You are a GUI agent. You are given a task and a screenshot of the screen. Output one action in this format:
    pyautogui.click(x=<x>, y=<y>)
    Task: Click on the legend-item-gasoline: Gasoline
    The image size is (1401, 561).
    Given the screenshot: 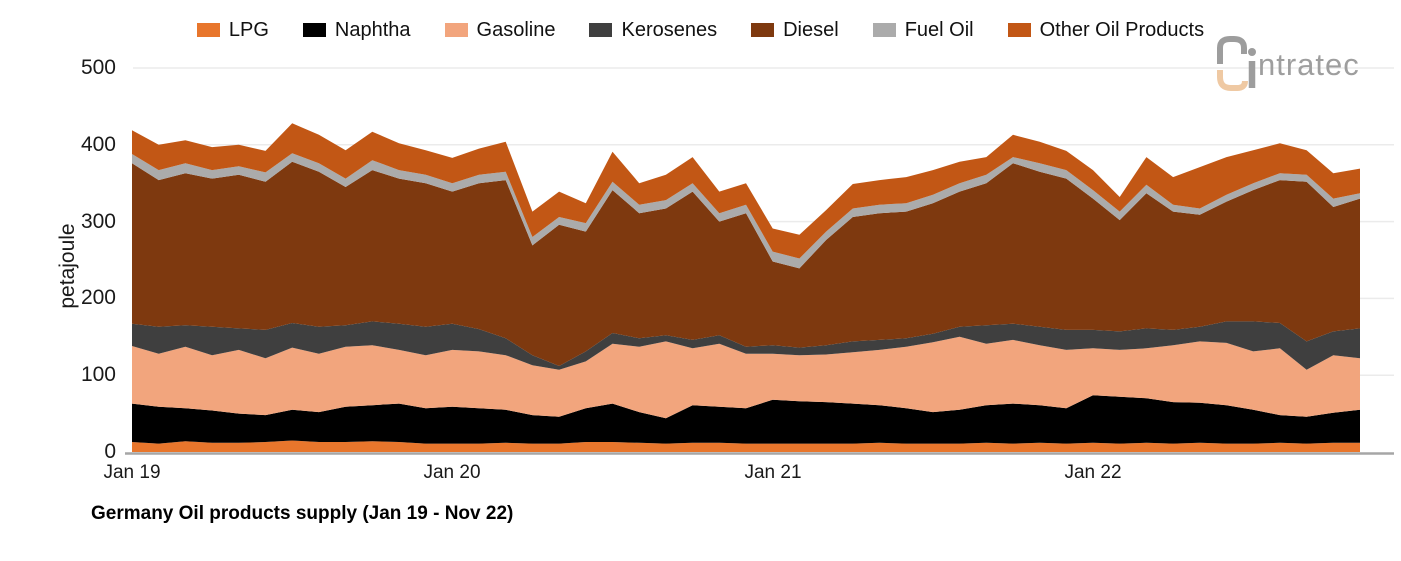 What is the action you would take?
    pyautogui.click(x=500, y=30)
    